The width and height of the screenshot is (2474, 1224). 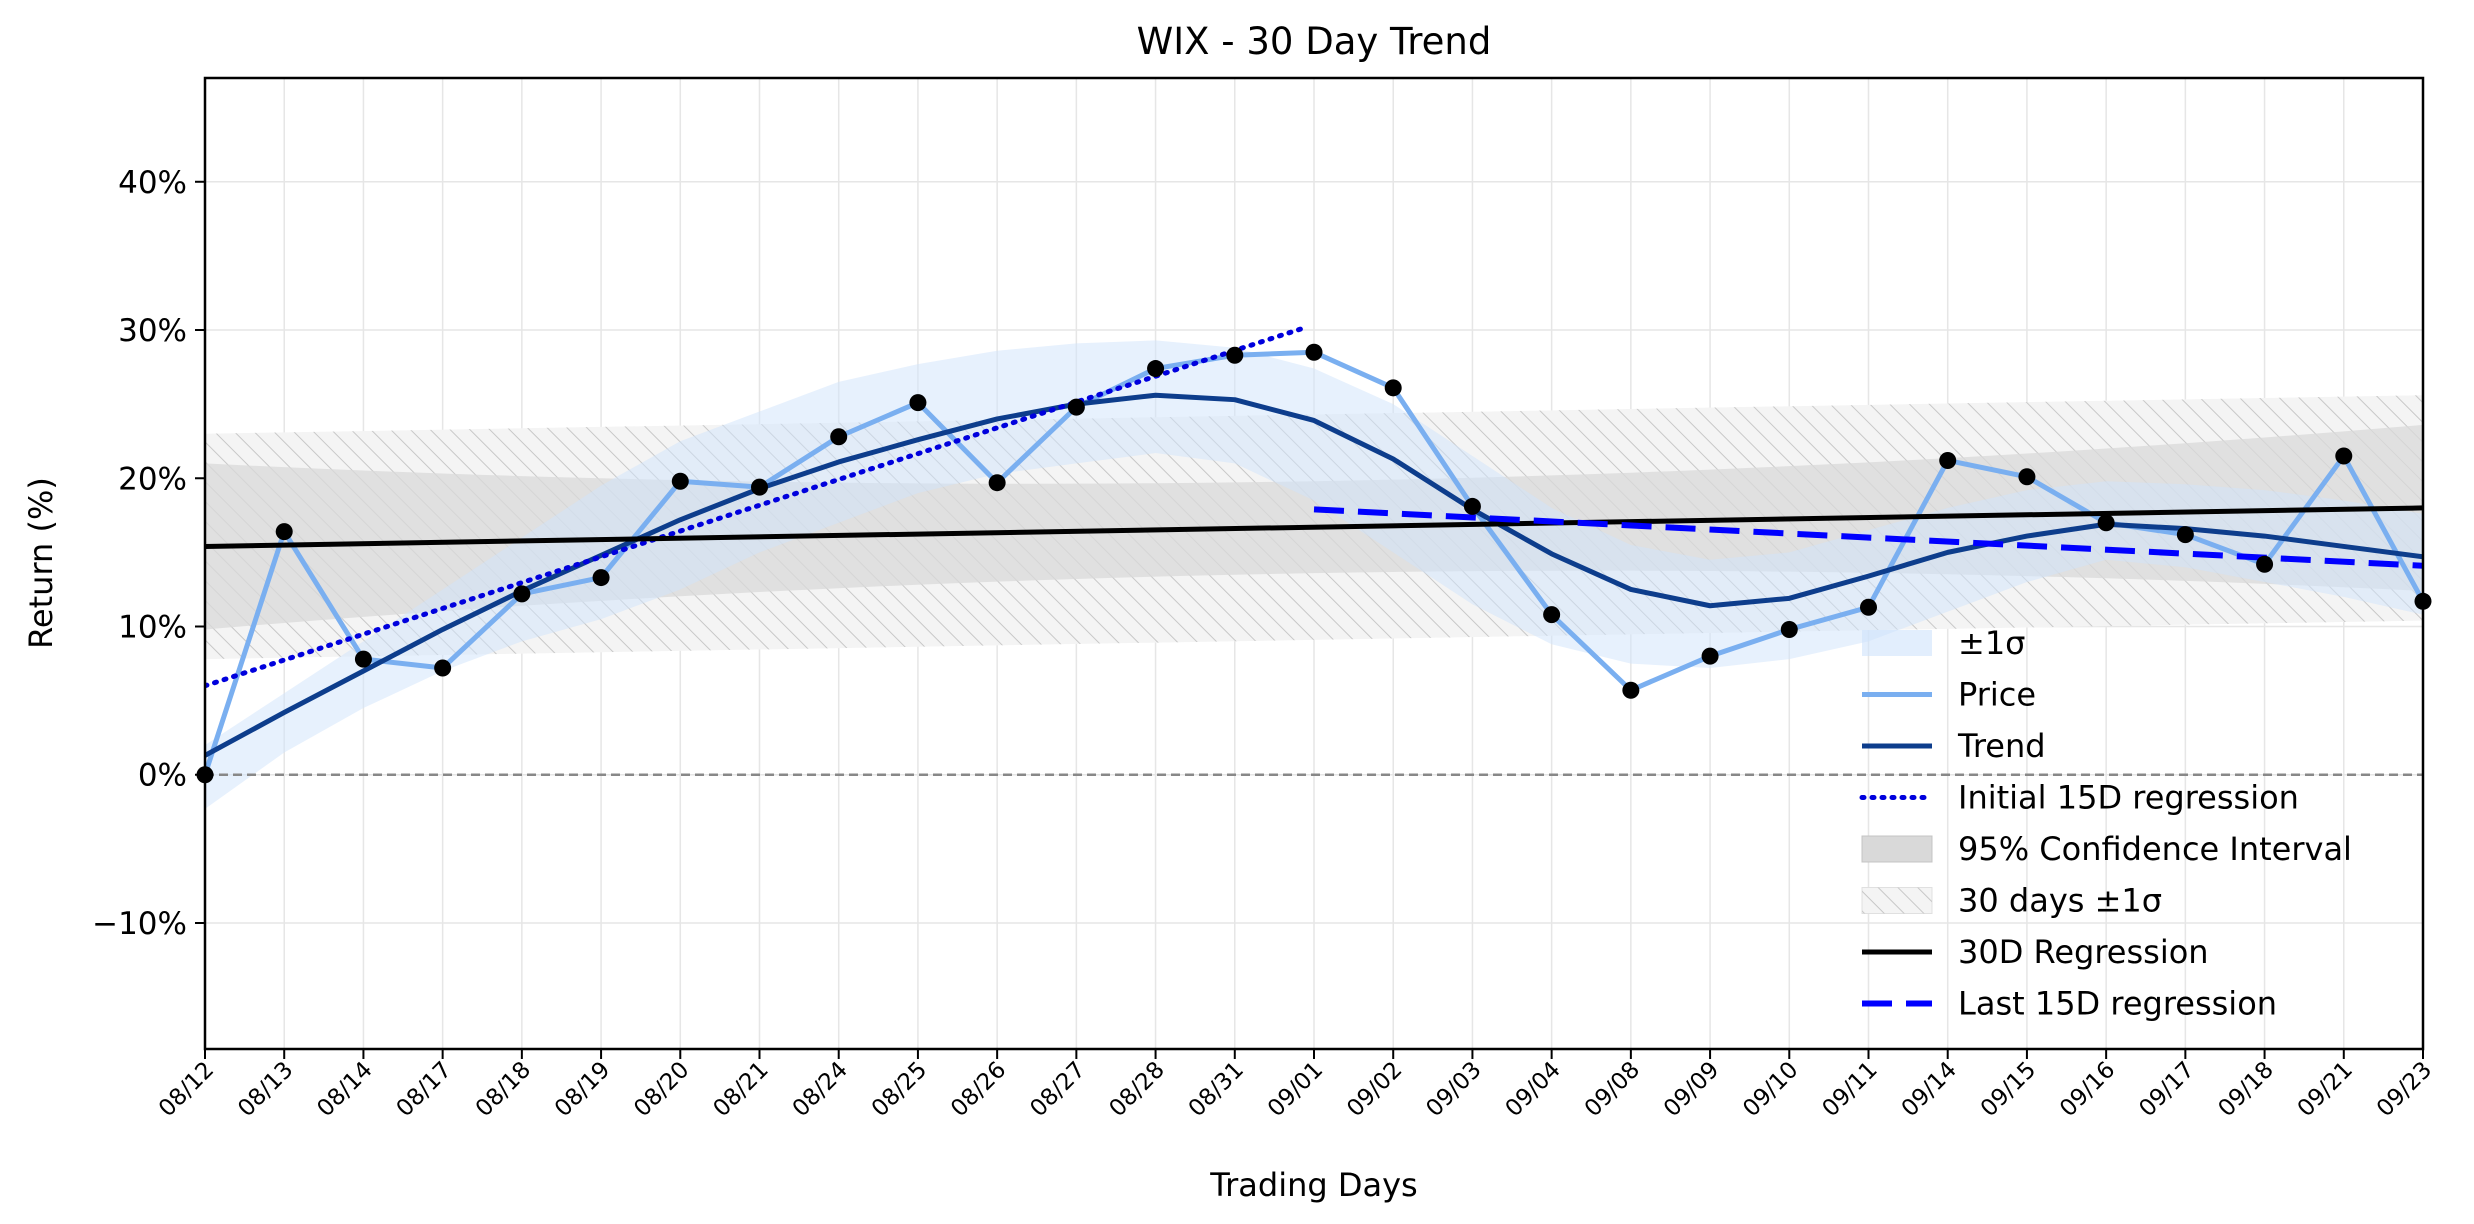 I want to click on regression-30d, so click(x=1314, y=527).